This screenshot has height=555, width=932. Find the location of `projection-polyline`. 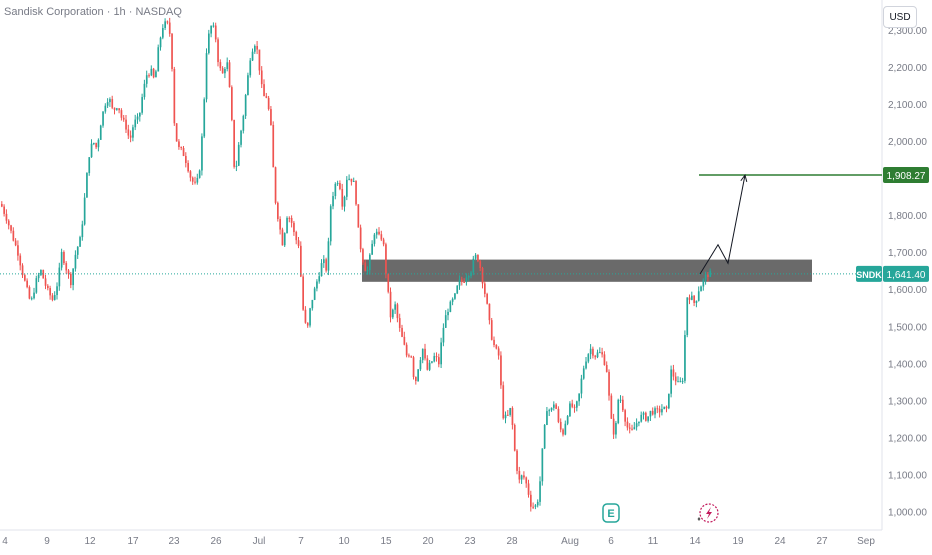

projection-polyline is located at coordinates (722, 225).